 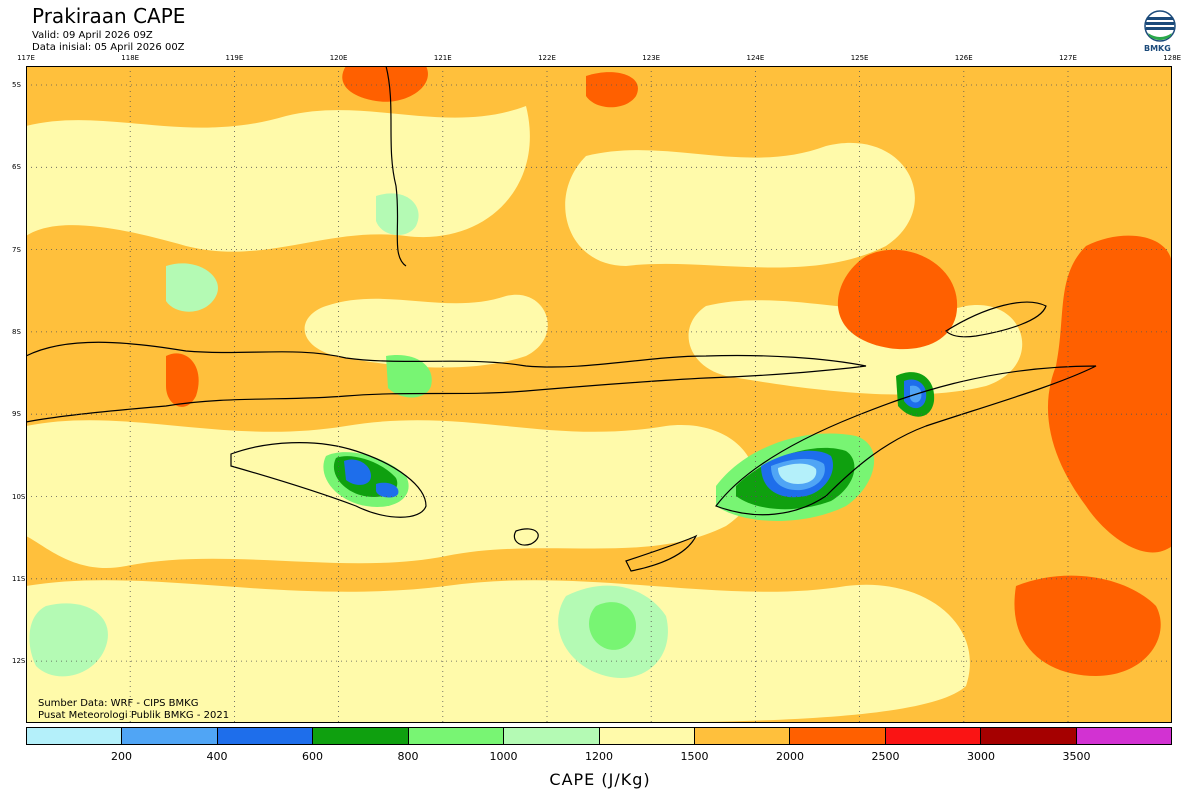 What do you see at coordinates (109, 16) in the screenshot?
I see `map-title: Prakiraan CAPE` at bounding box center [109, 16].